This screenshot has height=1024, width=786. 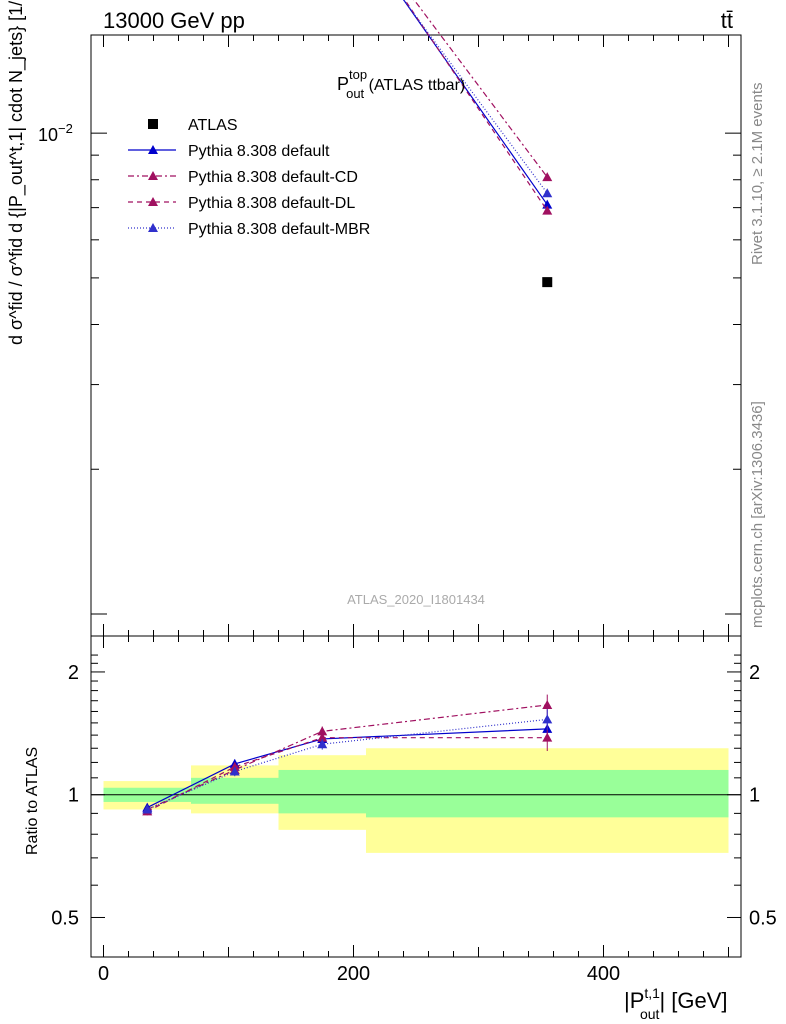 I want to click on legend-entry: Pythia 8.308 default-CD, so click(x=273, y=177).